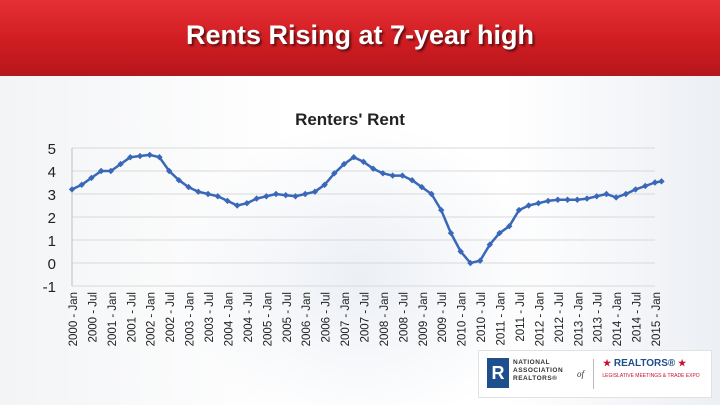 The width and height of the screenshot is (720, 405). I want to click on x-tick-label: 2006 - Jan, so click(307, 319).